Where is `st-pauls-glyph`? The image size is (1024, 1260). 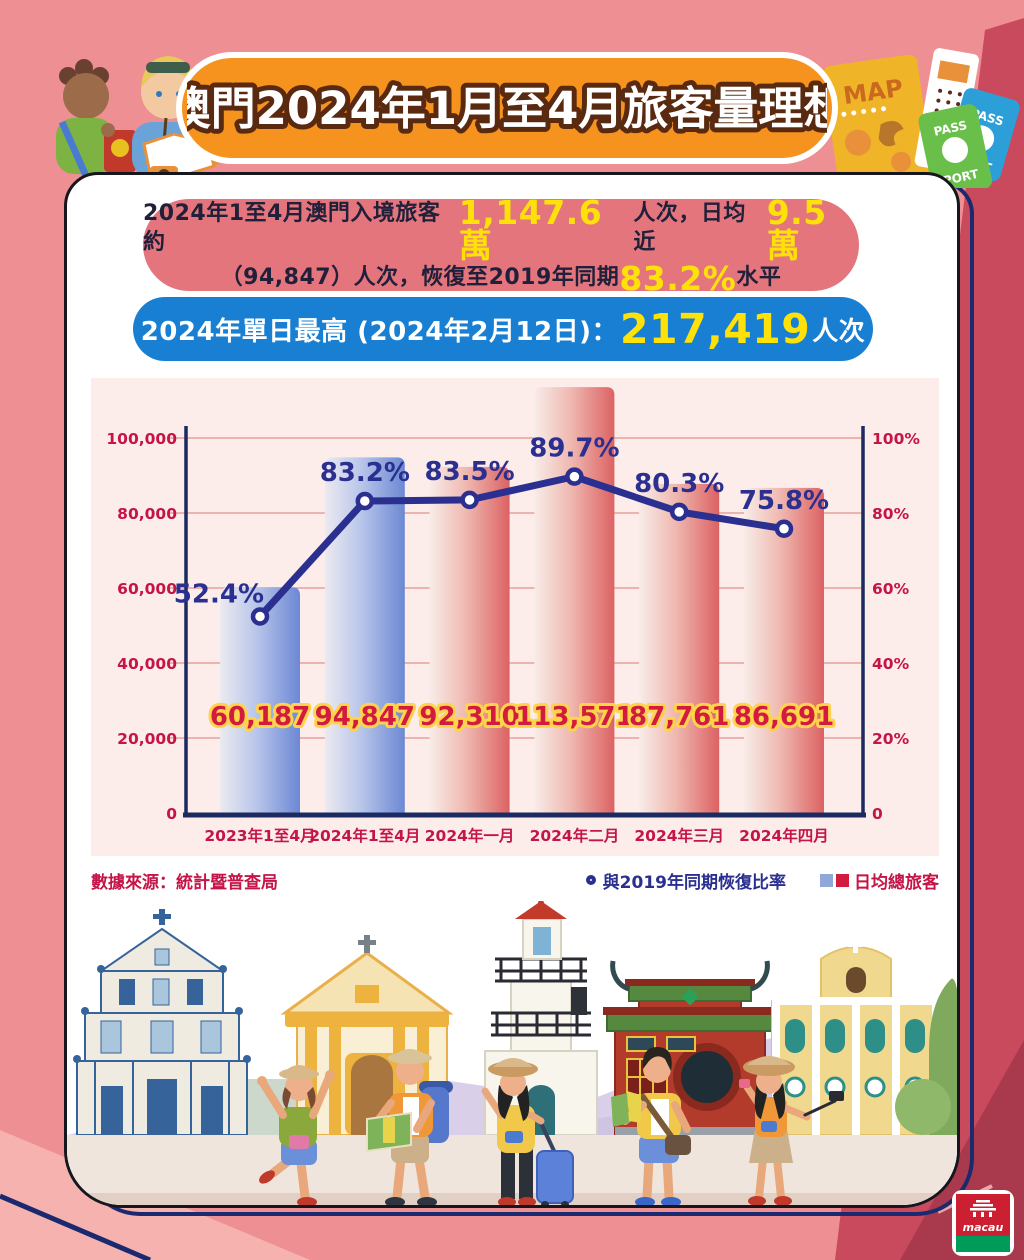 st-pauls-glyph is located at coordinates (983, 1208).